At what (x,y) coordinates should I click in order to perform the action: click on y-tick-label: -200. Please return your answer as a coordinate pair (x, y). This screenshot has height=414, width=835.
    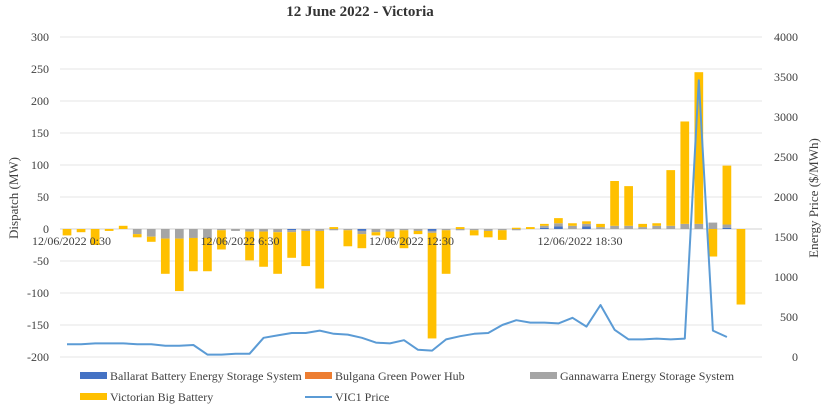
    Looking at the image, I should click on (38, 357).